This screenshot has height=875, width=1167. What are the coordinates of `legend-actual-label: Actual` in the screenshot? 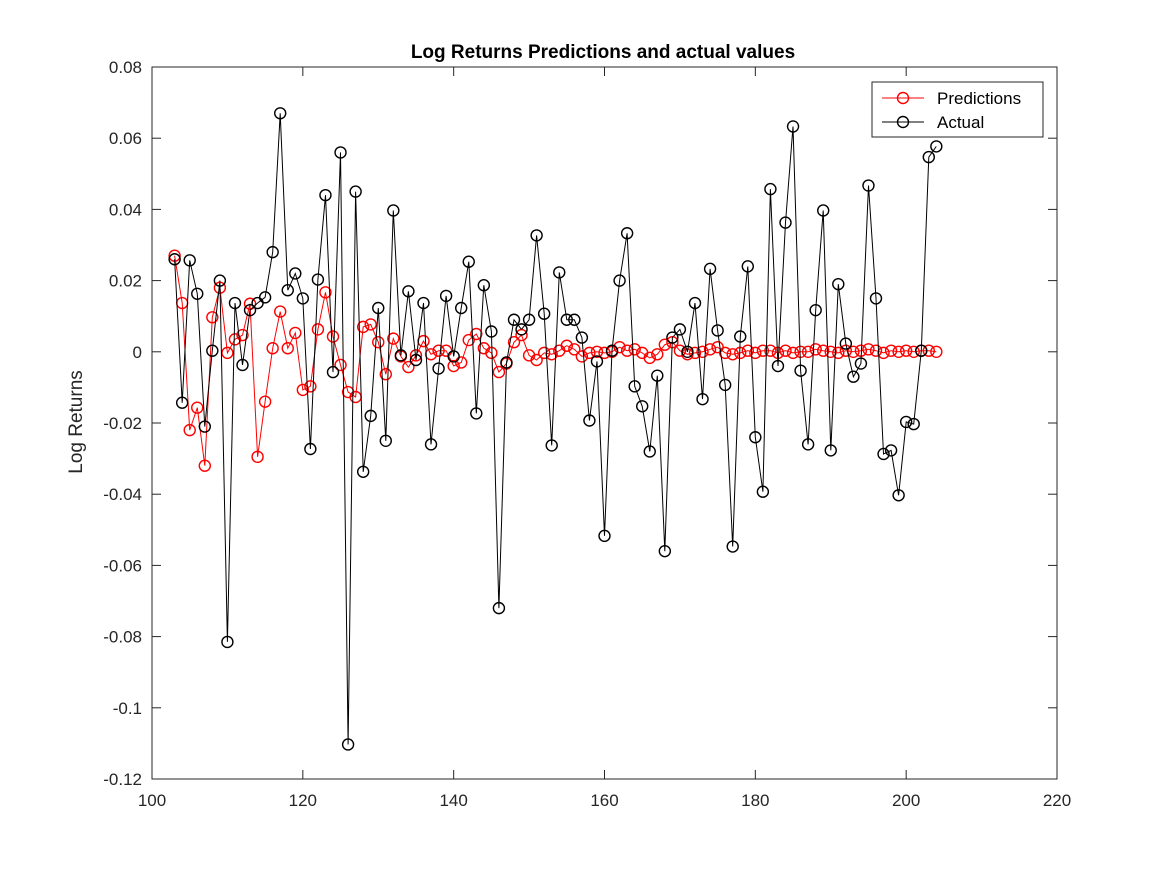 It's located at (960, 122).